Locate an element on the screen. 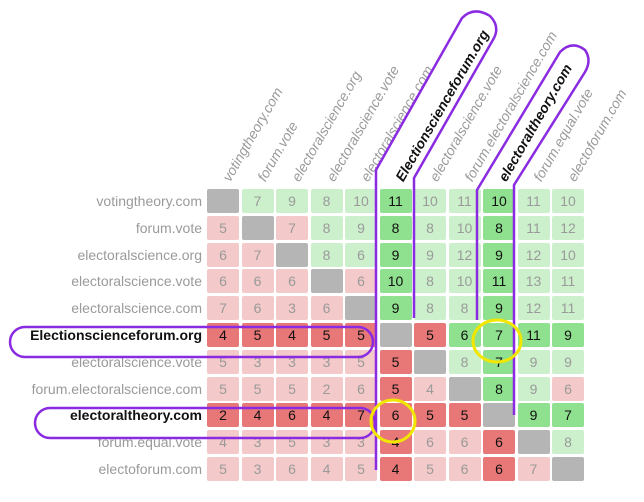 This screenshot has height=502, width=644. row-label: electoforum.com is located at coordinates (150, 469).